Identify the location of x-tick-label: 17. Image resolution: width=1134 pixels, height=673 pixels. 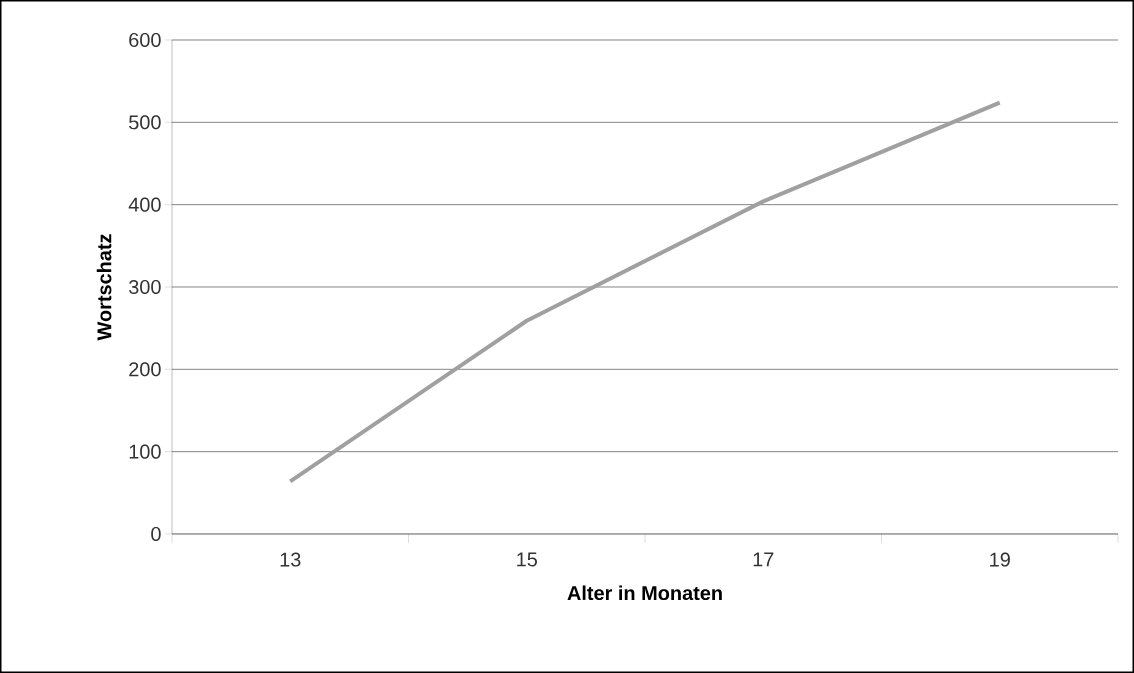
(763, 559).